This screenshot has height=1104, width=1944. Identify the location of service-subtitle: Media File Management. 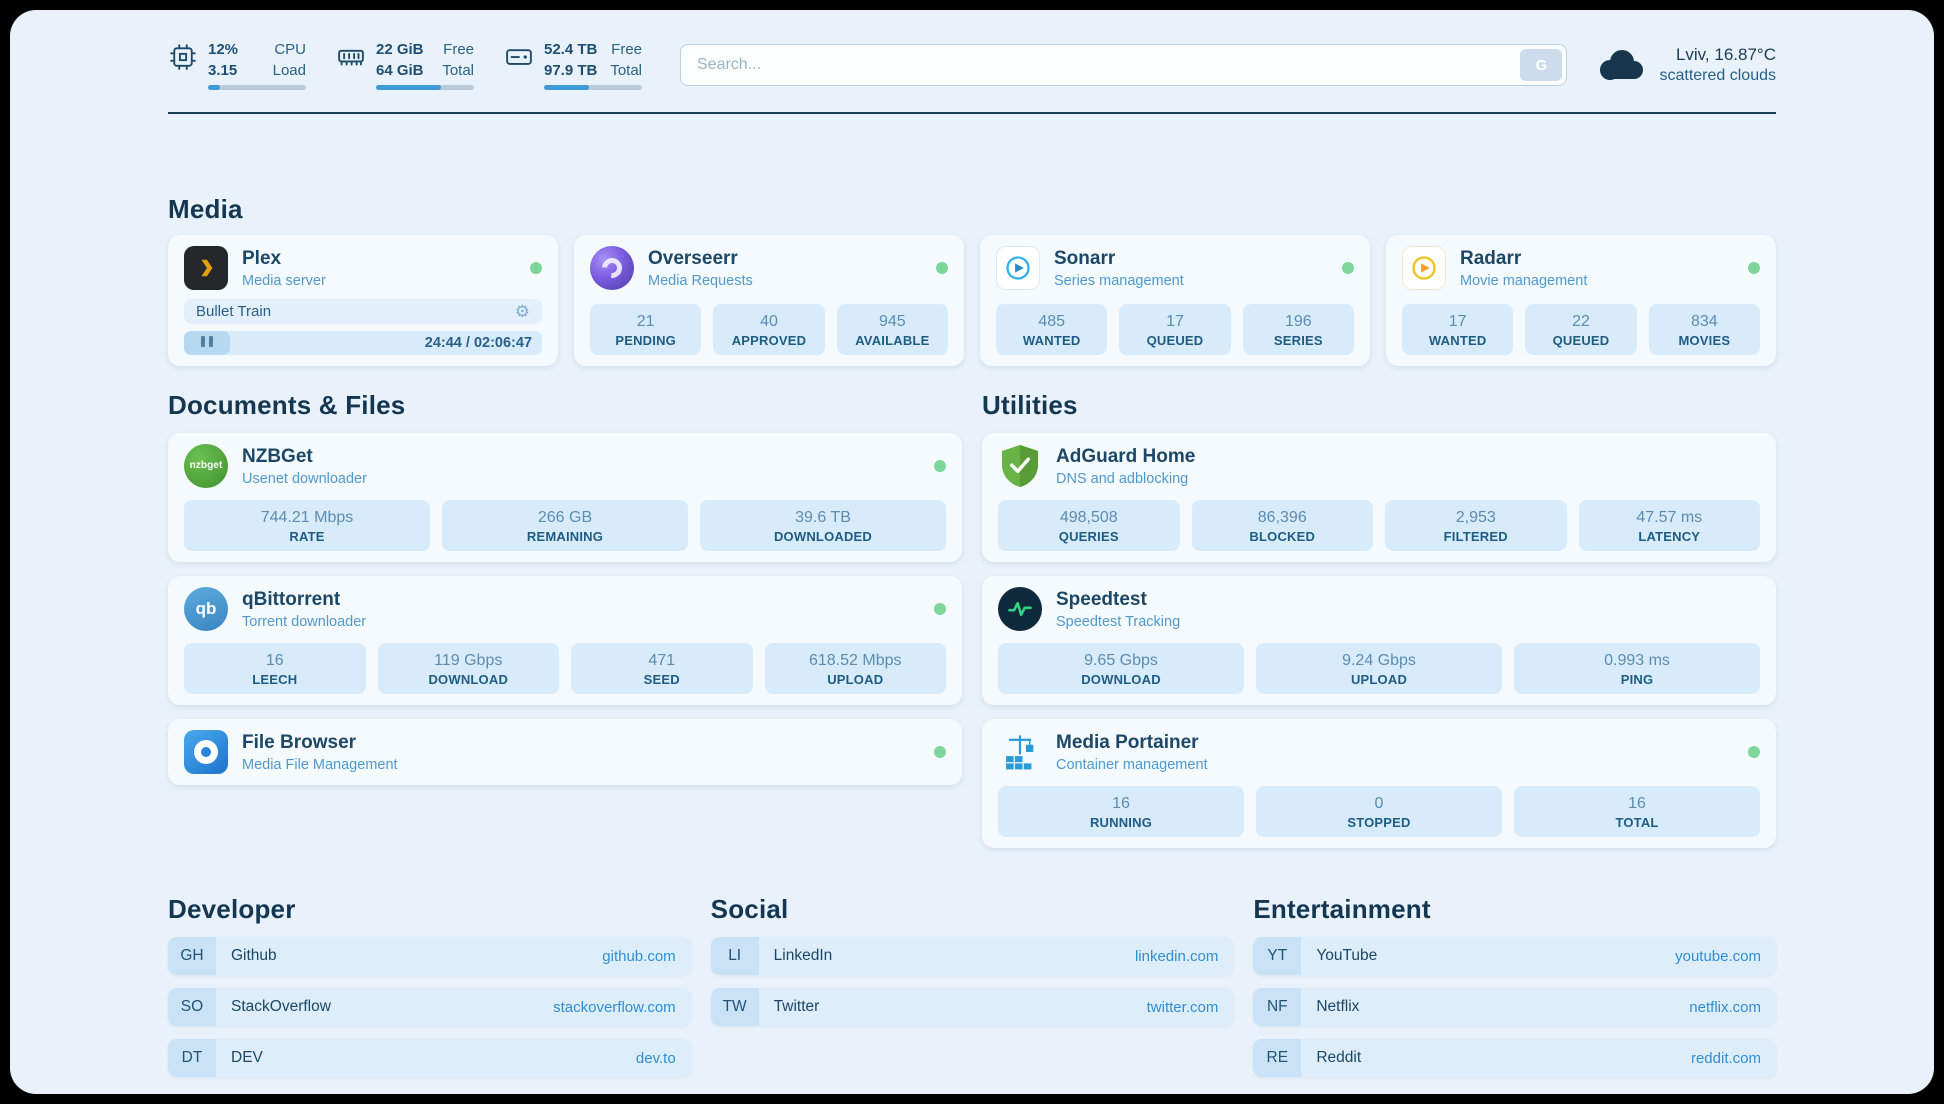
(320, 764).